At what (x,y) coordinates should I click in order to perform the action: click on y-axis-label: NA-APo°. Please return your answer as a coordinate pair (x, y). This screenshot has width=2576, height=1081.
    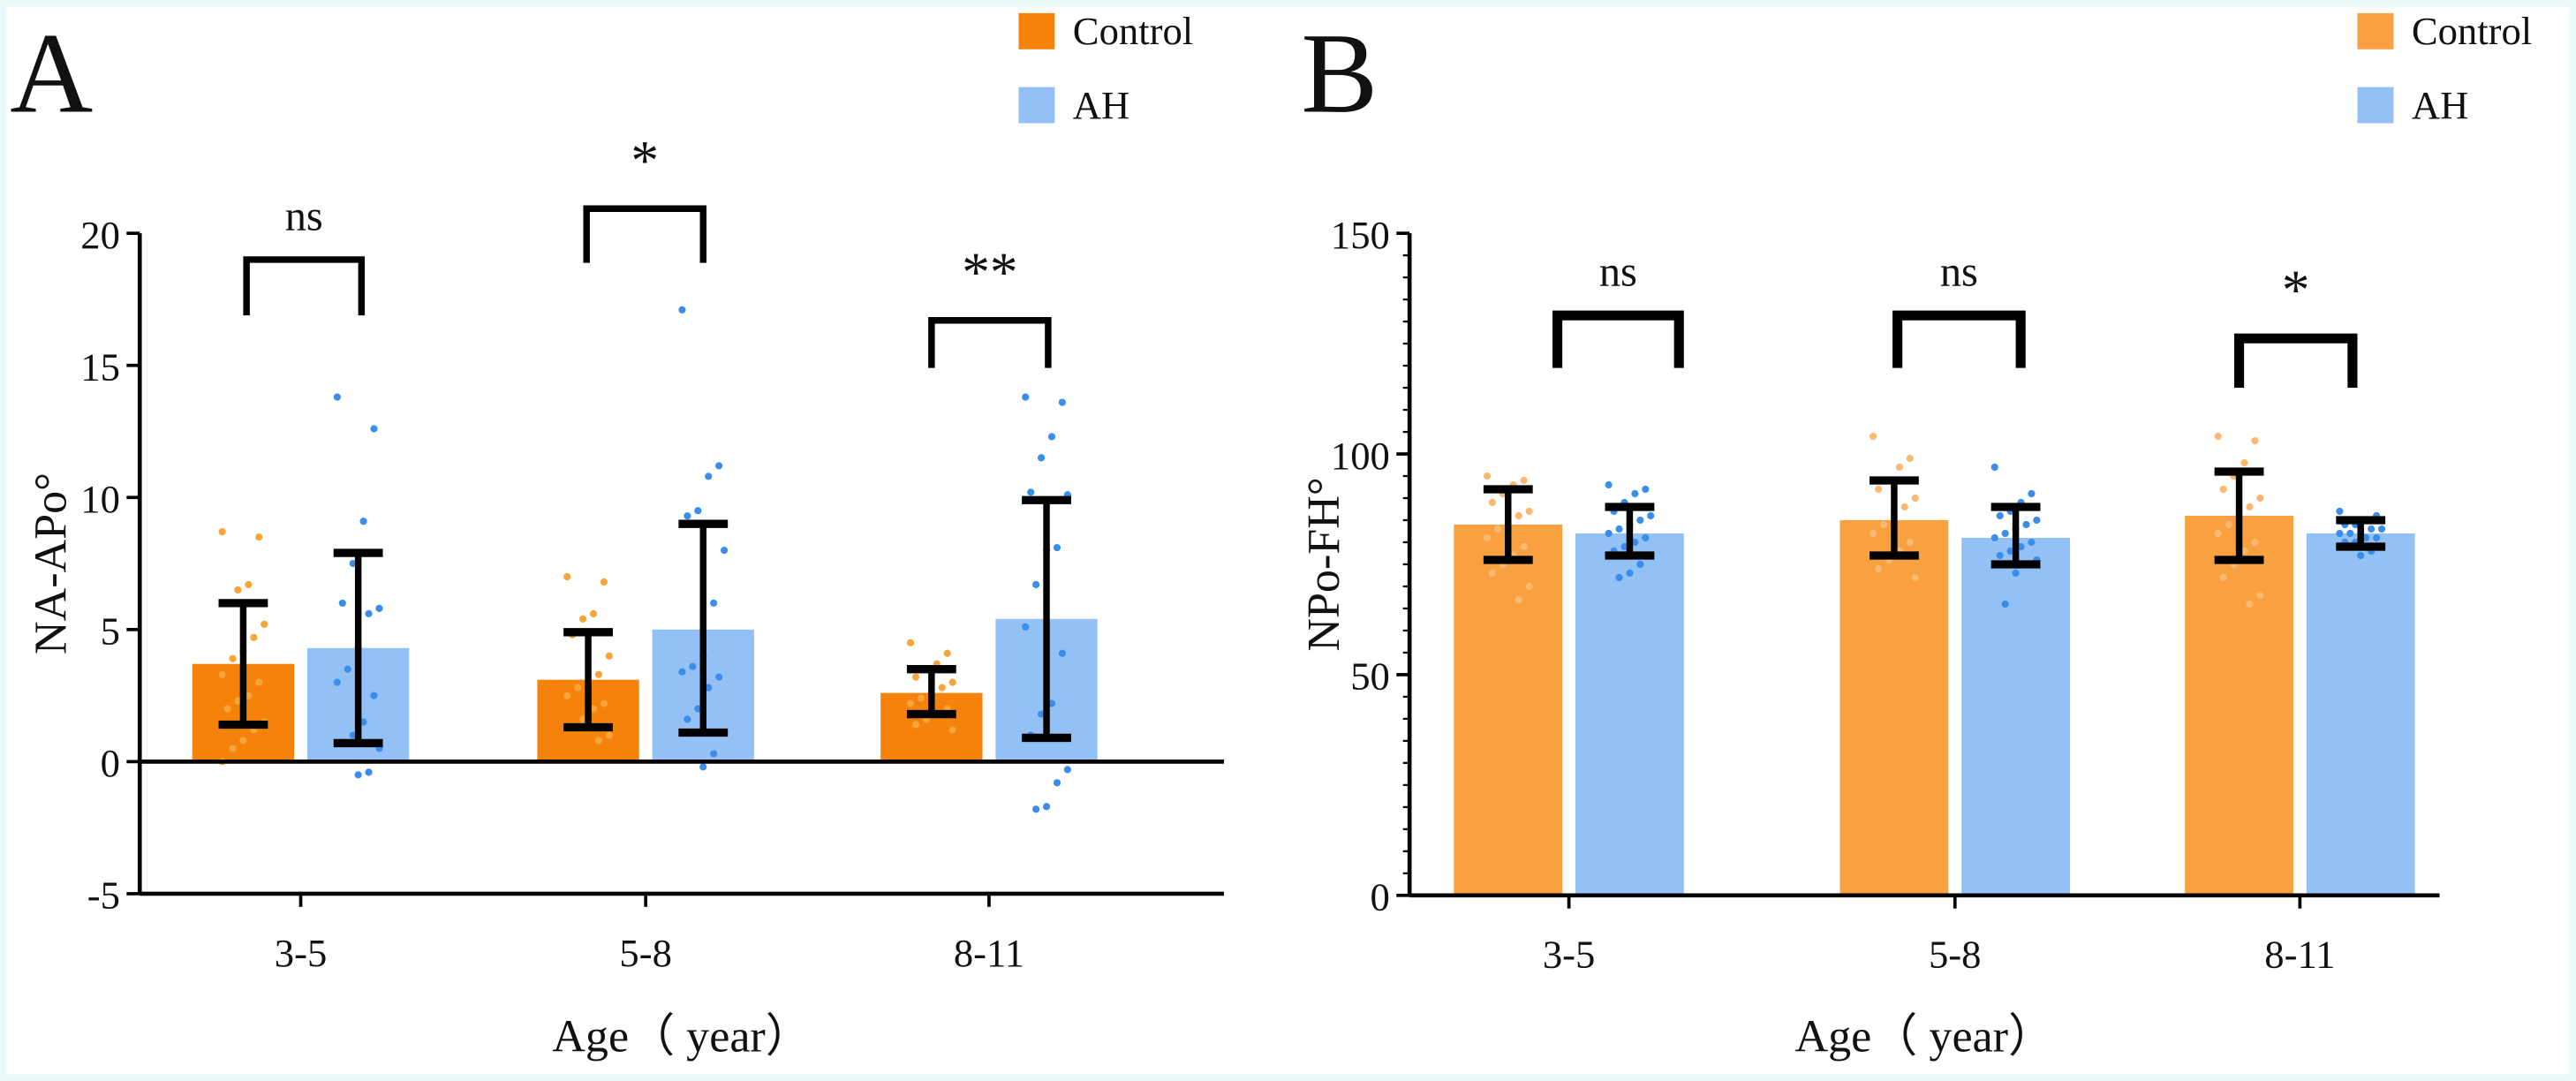
    Looking at the image, I should click on (51, 563).